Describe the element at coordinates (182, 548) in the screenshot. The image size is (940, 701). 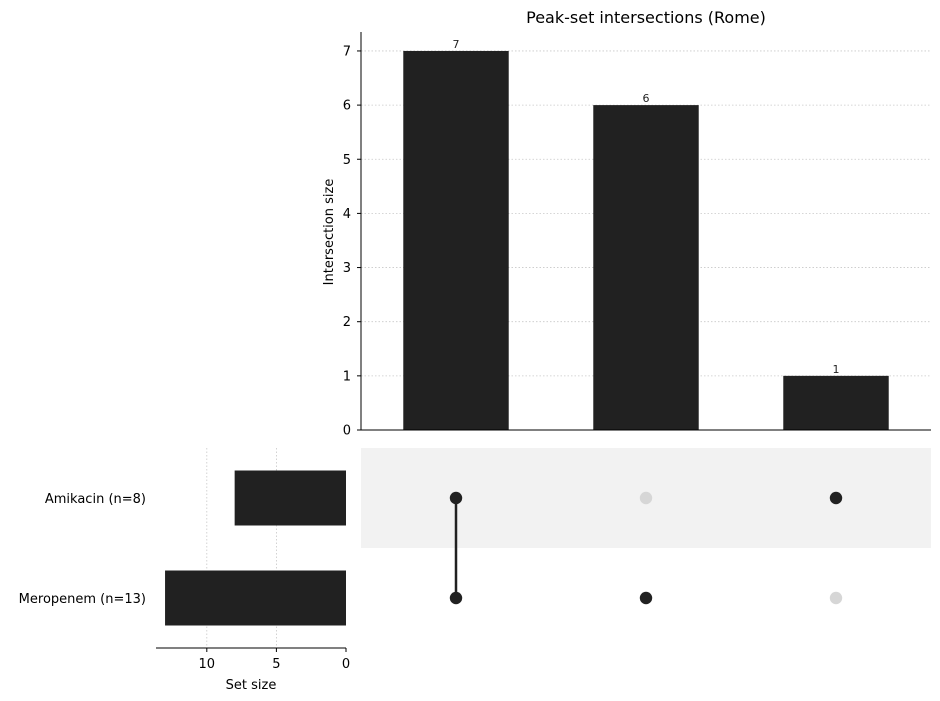
I see `set-size-bars: Amikacin (n=8) Meropenem (n=13)` at that location.